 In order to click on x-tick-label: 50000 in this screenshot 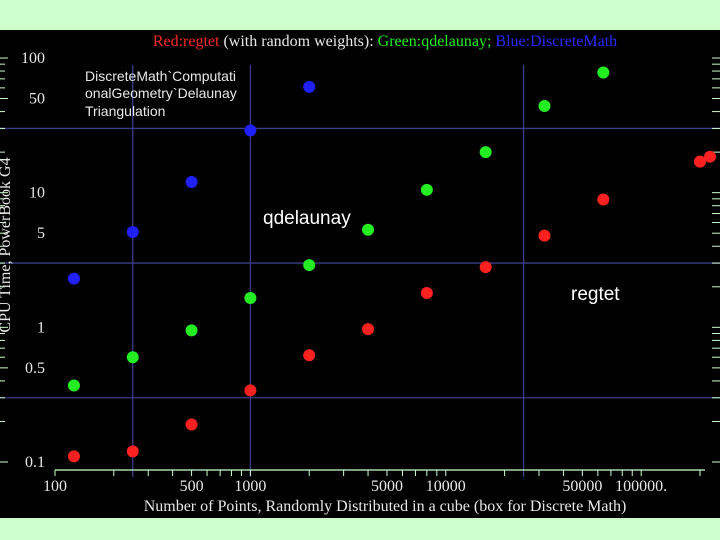, I will do `click(582, 486)`.